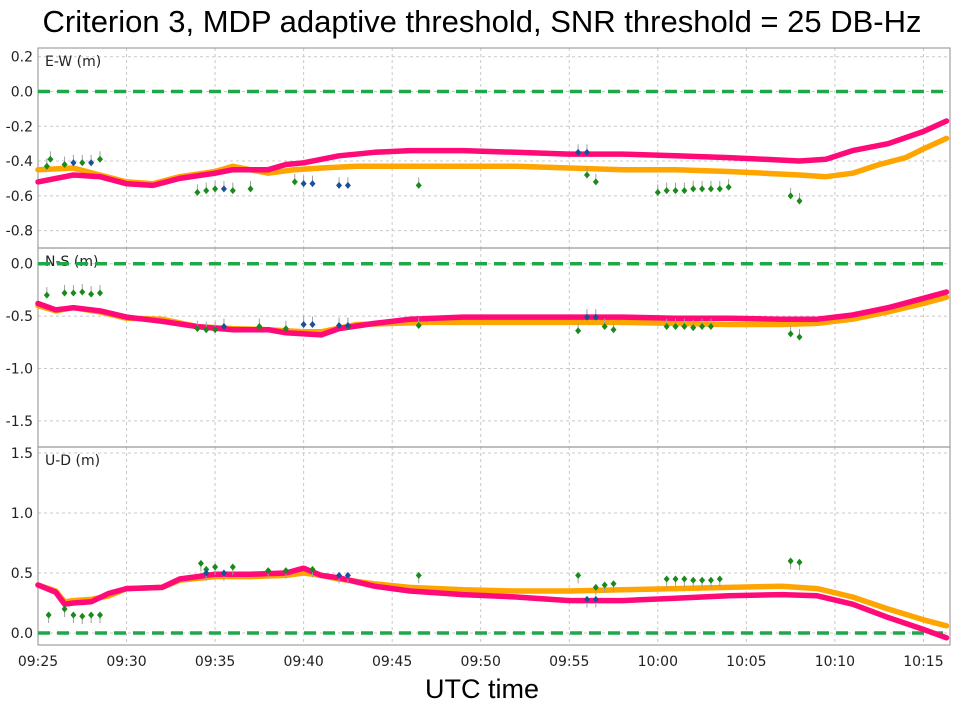 Image resolution: width=964 pixels, height=710 pixels. I want to click on panel-label: E-W (m), so click(73, 62).